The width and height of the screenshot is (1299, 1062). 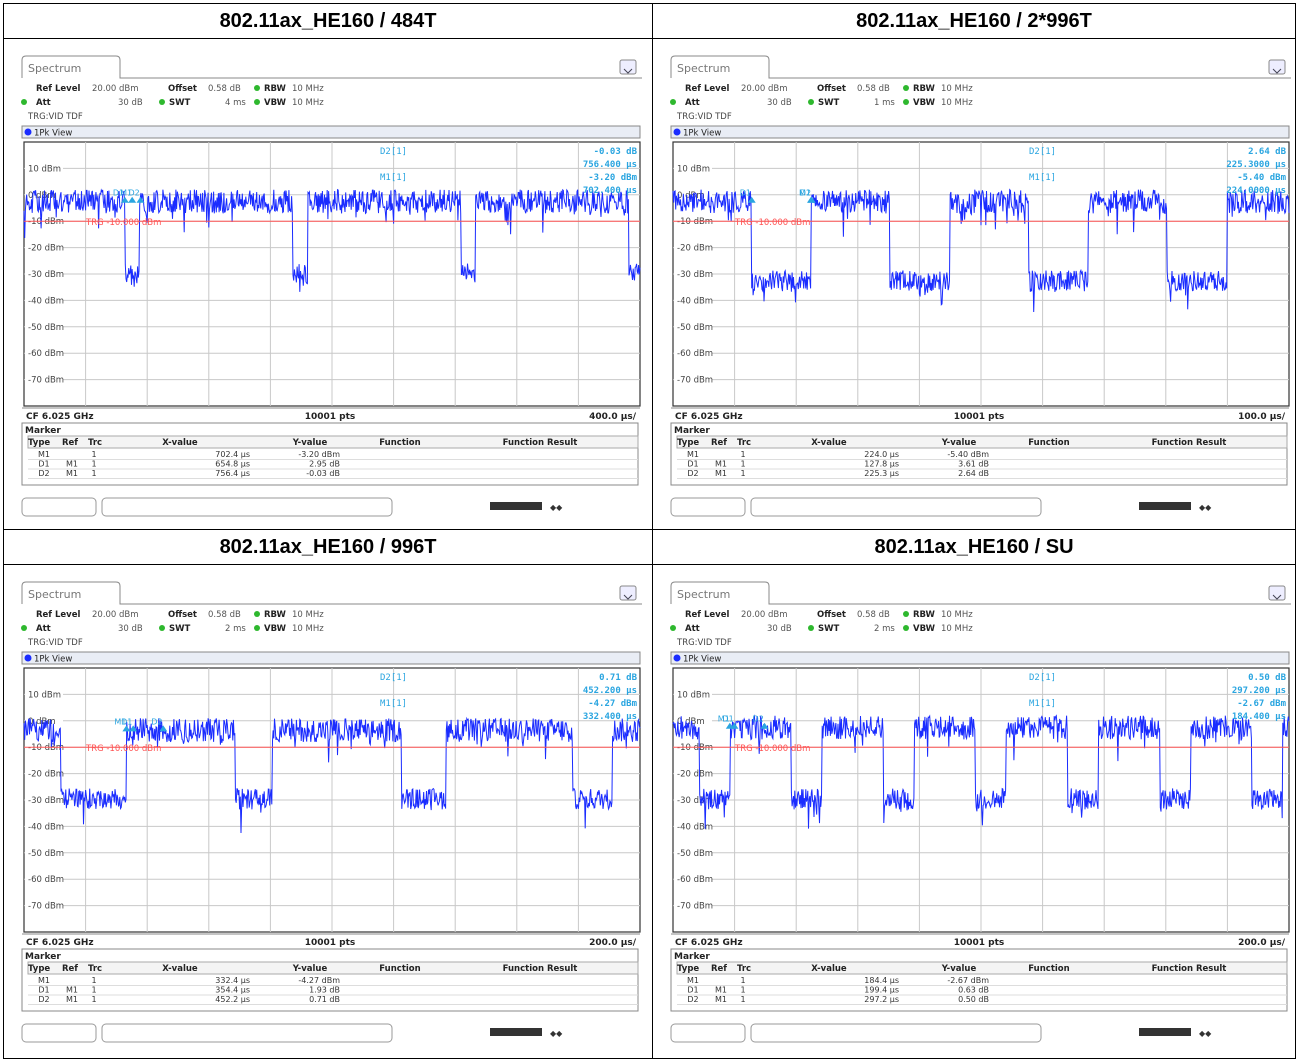 I want to click on marker-label: M1, so click(x=724, y=719).